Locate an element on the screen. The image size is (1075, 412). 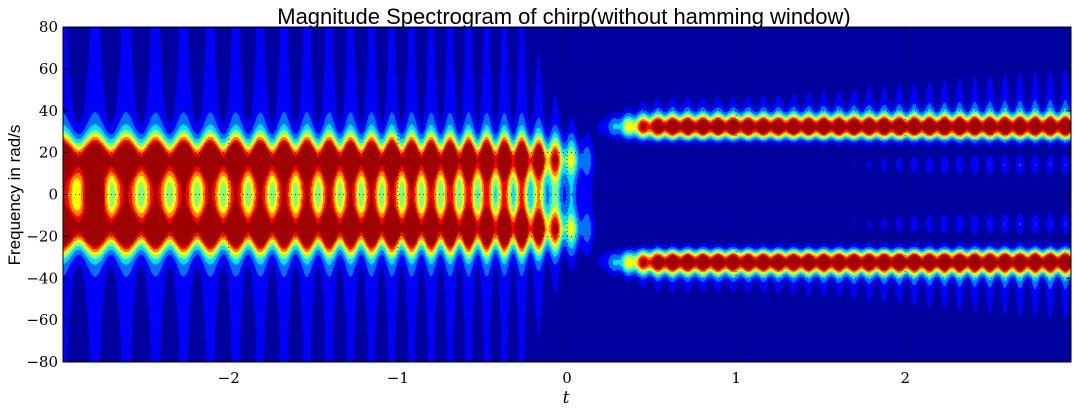
x-tick-label: 0 is located at coordinates (567, 378).